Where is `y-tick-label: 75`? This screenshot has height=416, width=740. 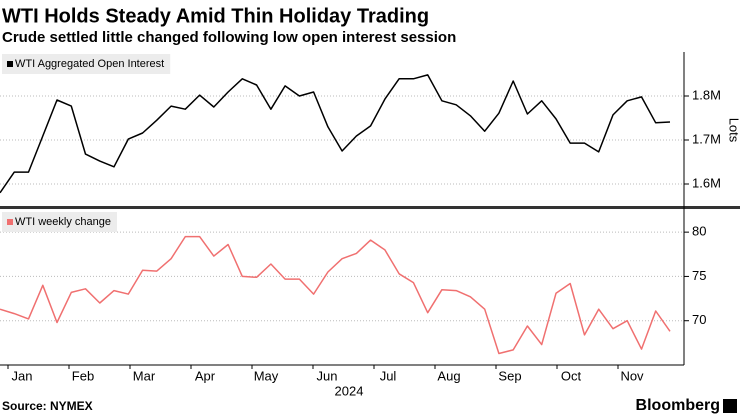 y-tick-label: 75 is located at coordinates (699, 275).